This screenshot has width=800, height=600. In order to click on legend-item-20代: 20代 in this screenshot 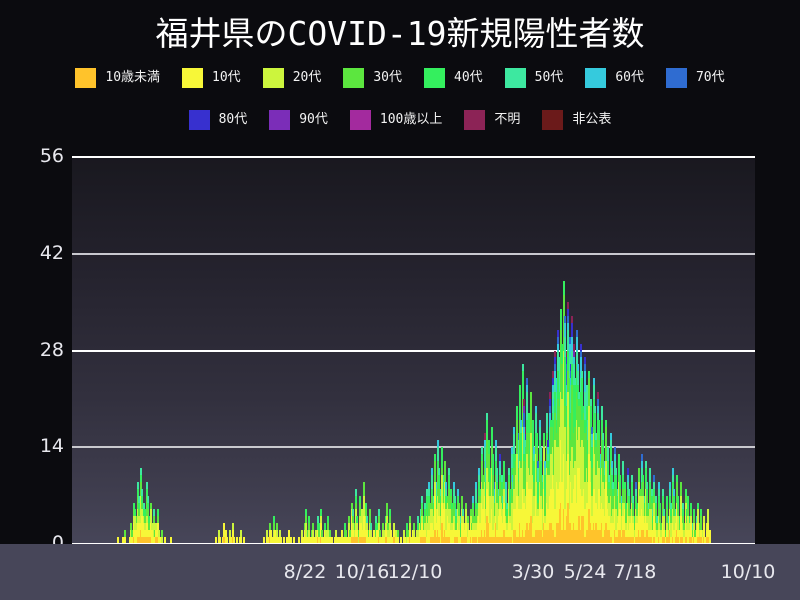, I will do `click(291, 78)`.